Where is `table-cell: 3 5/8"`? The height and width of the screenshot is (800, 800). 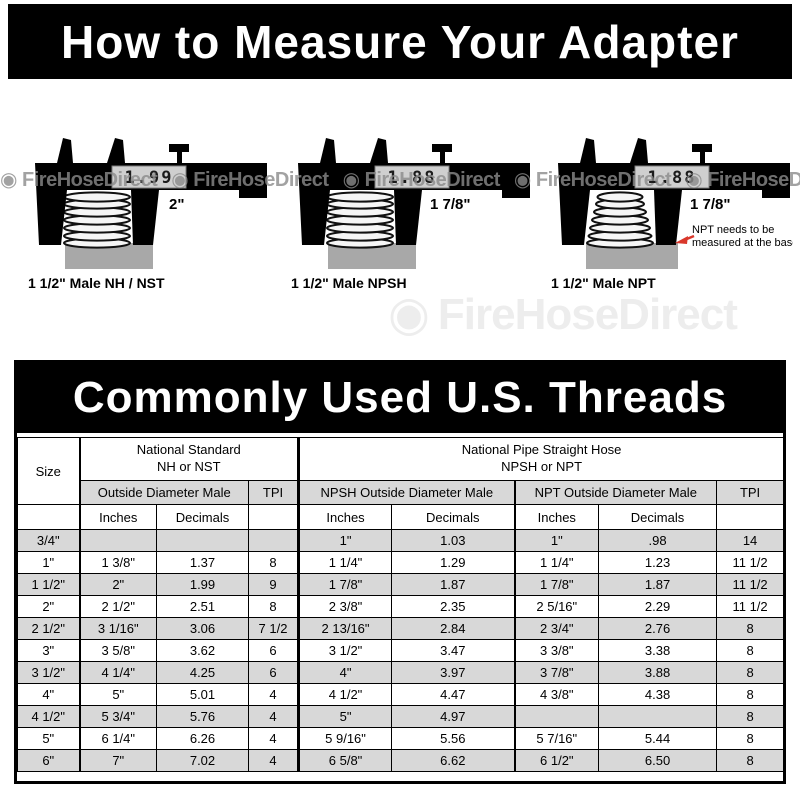
table-cell: 3 5/8" is located at coordinates (118, 650).